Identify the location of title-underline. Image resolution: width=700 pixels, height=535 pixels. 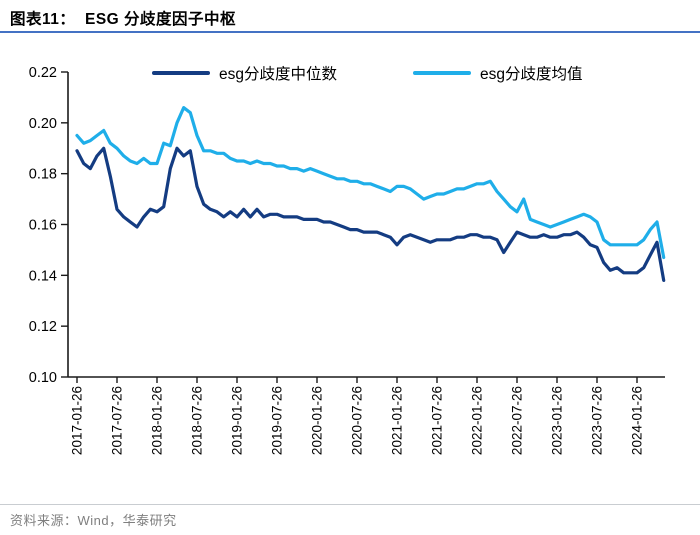
(350, 32).